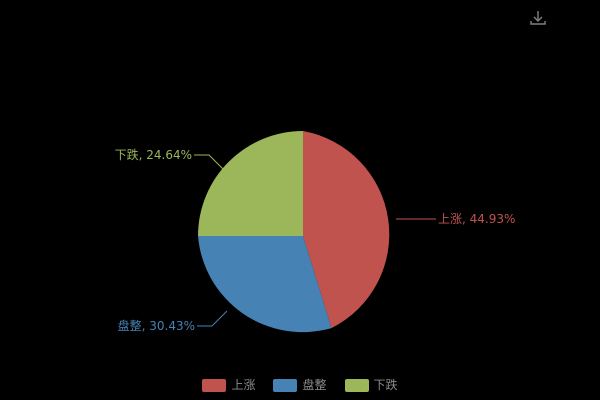  What do you see at coordinates (265, 284) in the screenshot?
I see `pie-slice-flat` at bounding box center [265, 284].